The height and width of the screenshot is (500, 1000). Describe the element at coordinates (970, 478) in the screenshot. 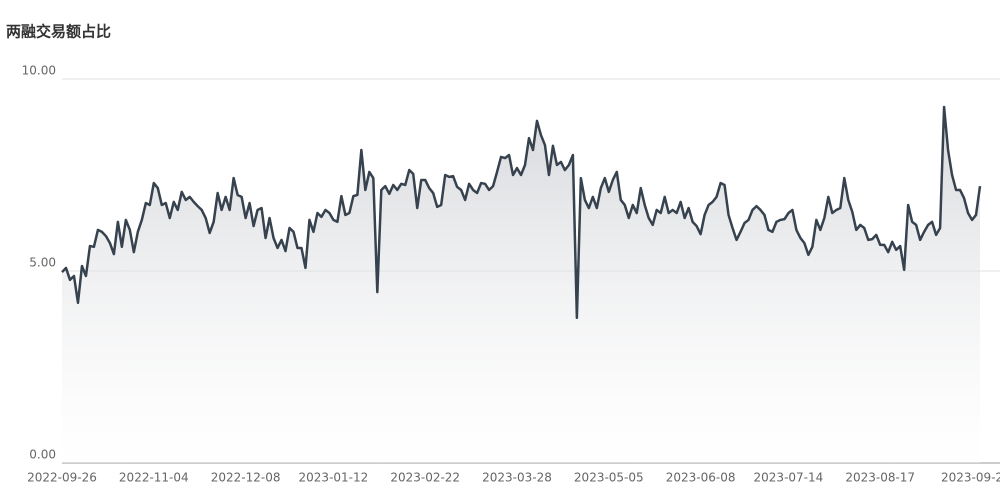

I see `x-tick-label: 2023-09-2` at that location.